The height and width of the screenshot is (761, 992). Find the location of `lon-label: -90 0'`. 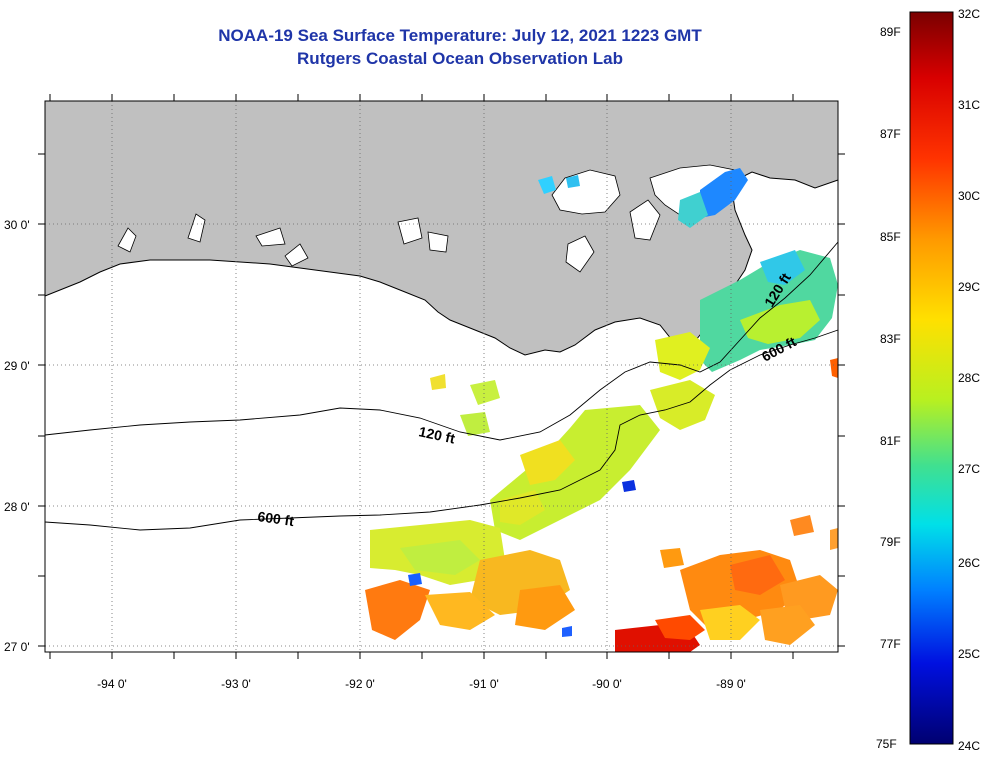

lon-label: -90 0' is located at coordinates (607, 684).